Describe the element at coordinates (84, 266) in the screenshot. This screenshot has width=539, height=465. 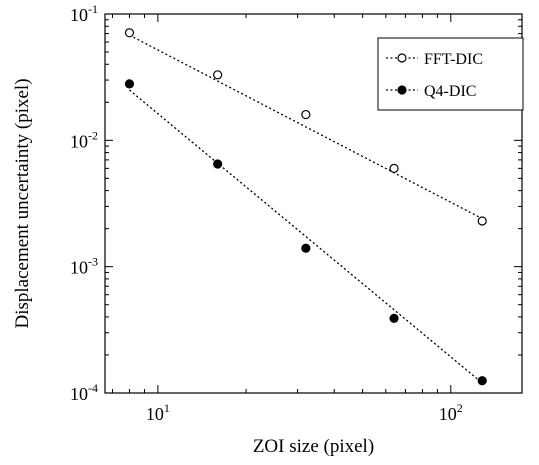
I see `y-tick-label: 10⁻³` at that location.